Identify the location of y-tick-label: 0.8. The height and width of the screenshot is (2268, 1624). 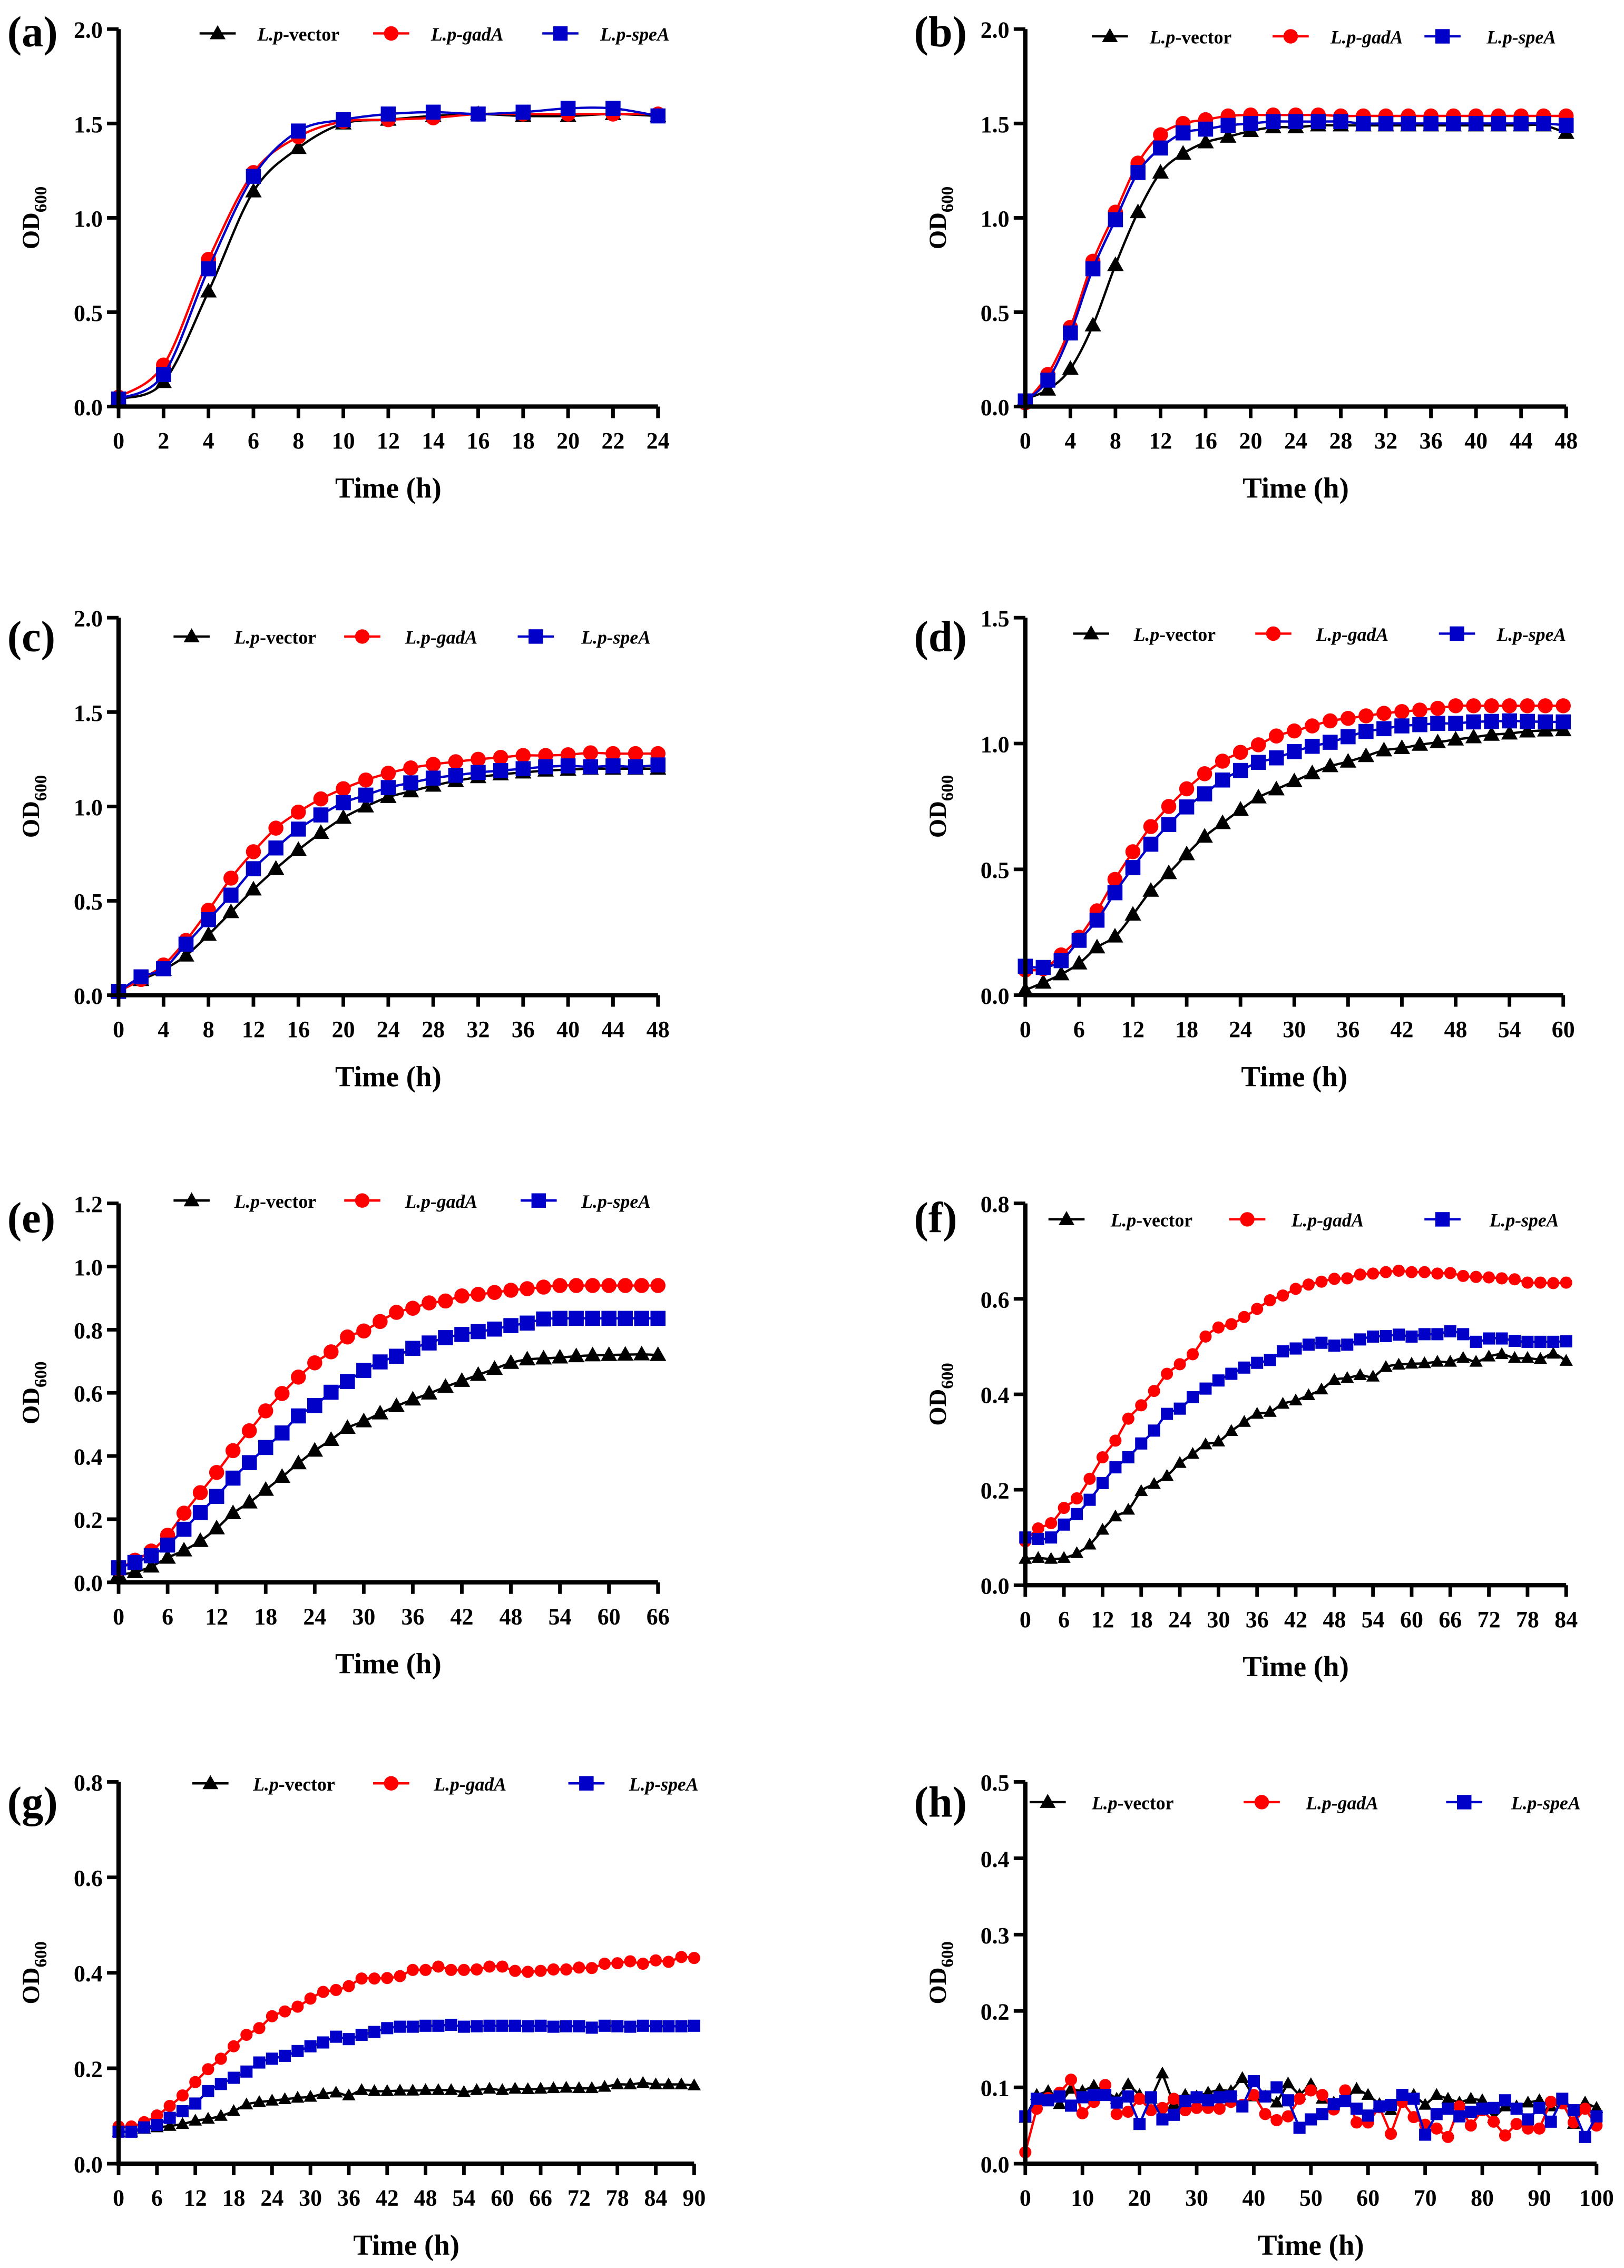
(88, 1783).